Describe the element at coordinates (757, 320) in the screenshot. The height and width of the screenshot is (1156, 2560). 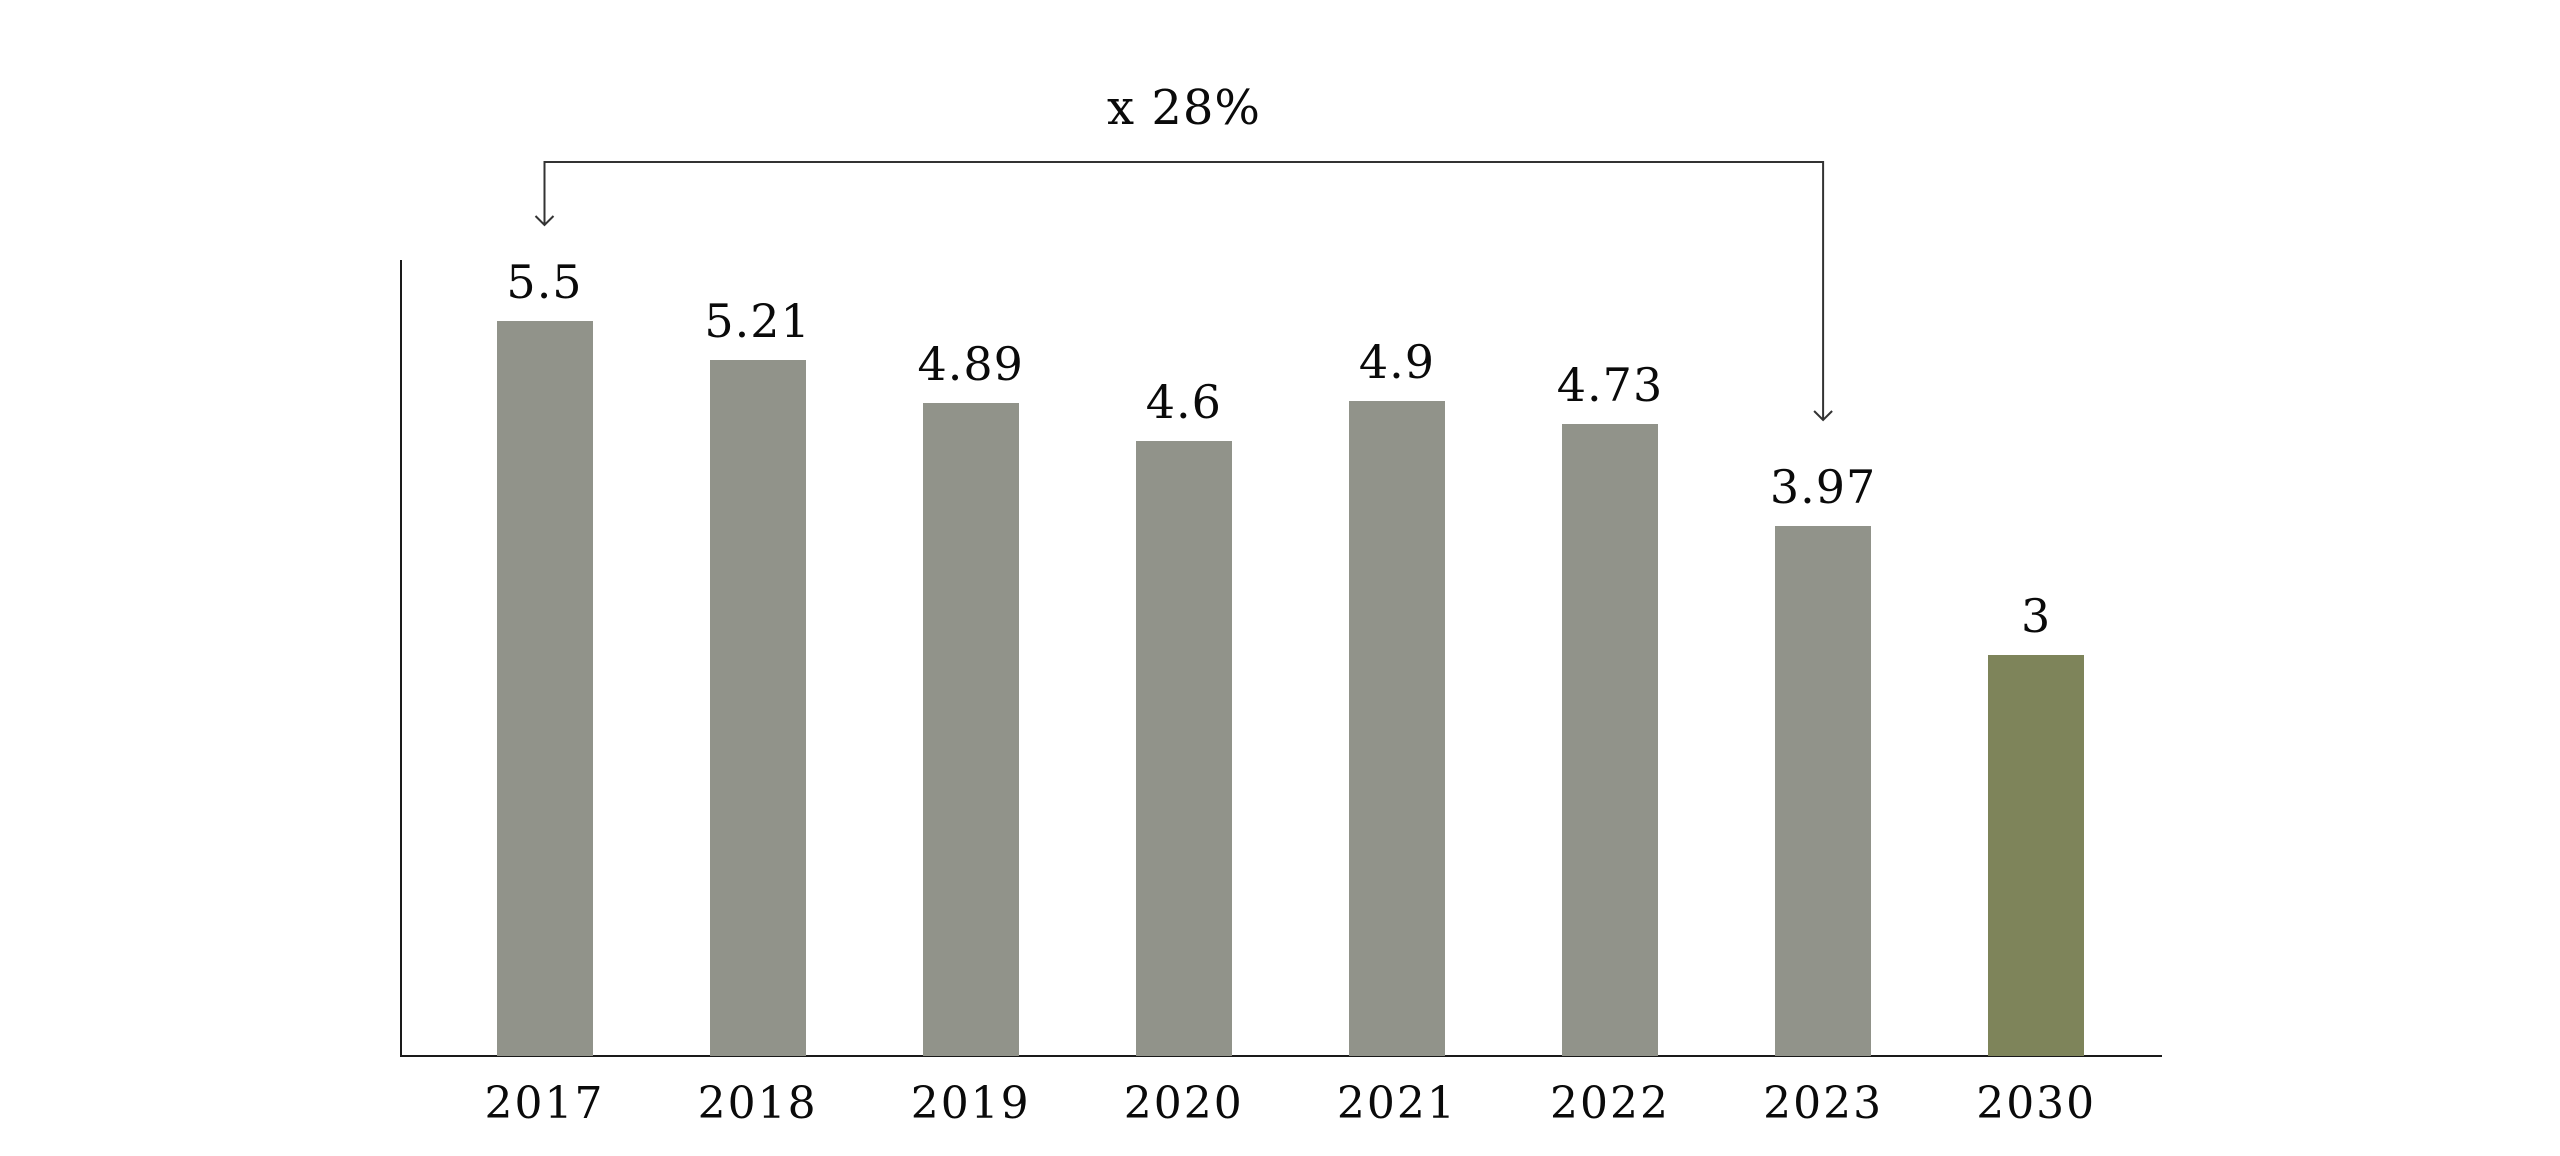
I see `value-label-2018: 5.21` at that location.